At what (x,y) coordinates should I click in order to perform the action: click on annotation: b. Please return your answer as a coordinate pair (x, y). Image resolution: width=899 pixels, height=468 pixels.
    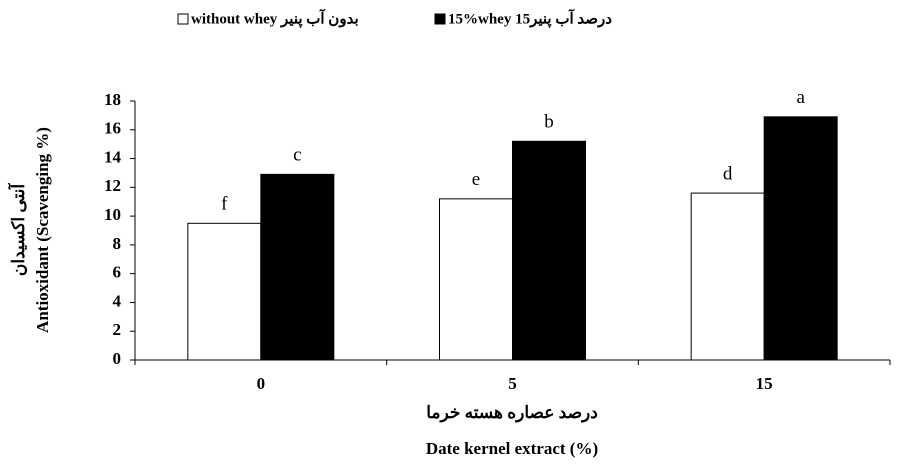
    Looking at the image, I should click on (549, 122).